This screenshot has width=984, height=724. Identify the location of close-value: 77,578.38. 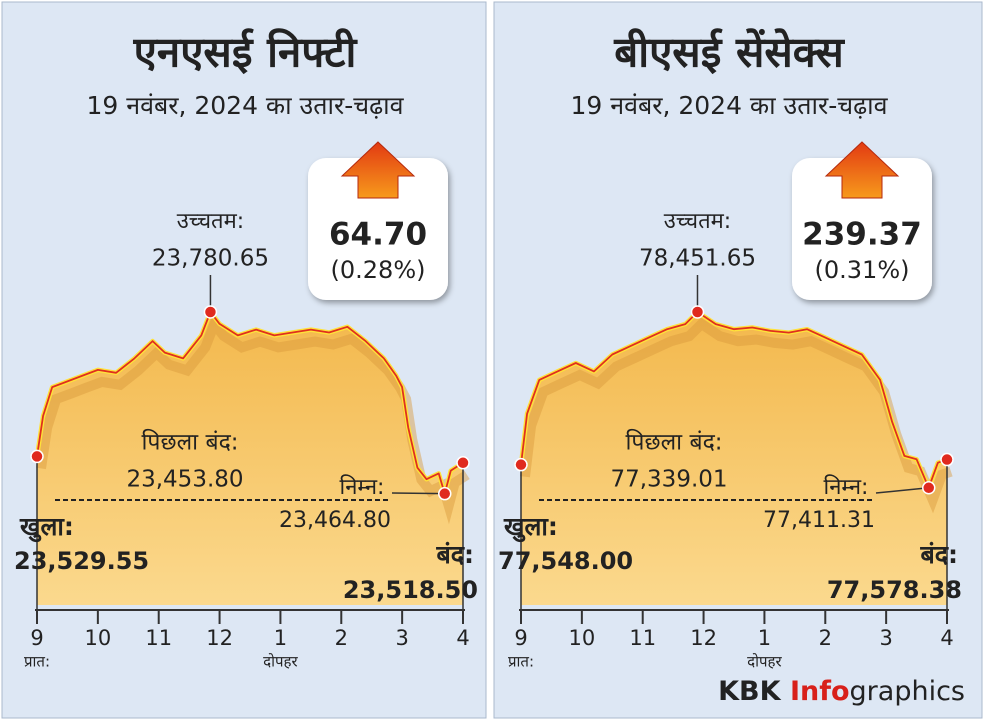
(894, 590).